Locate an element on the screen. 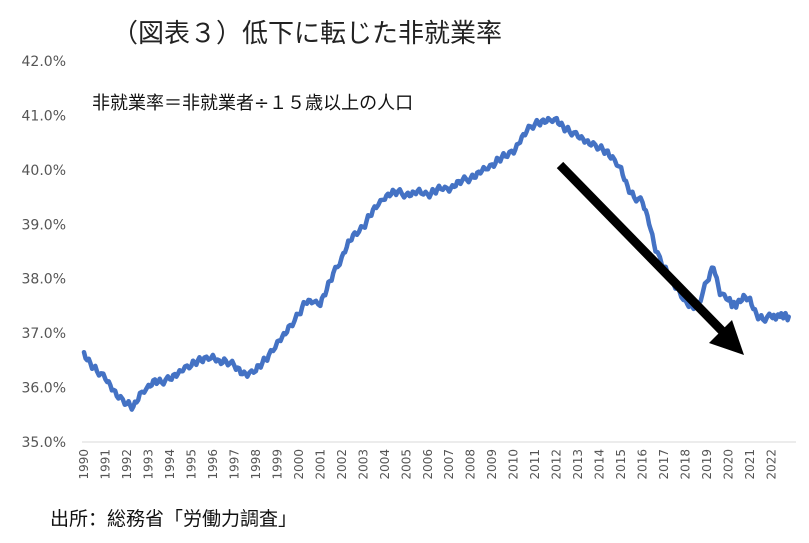 The width and height of the screenshot is (809, 543). x-tick-label: 2007 is located at coordinates (449, 464).